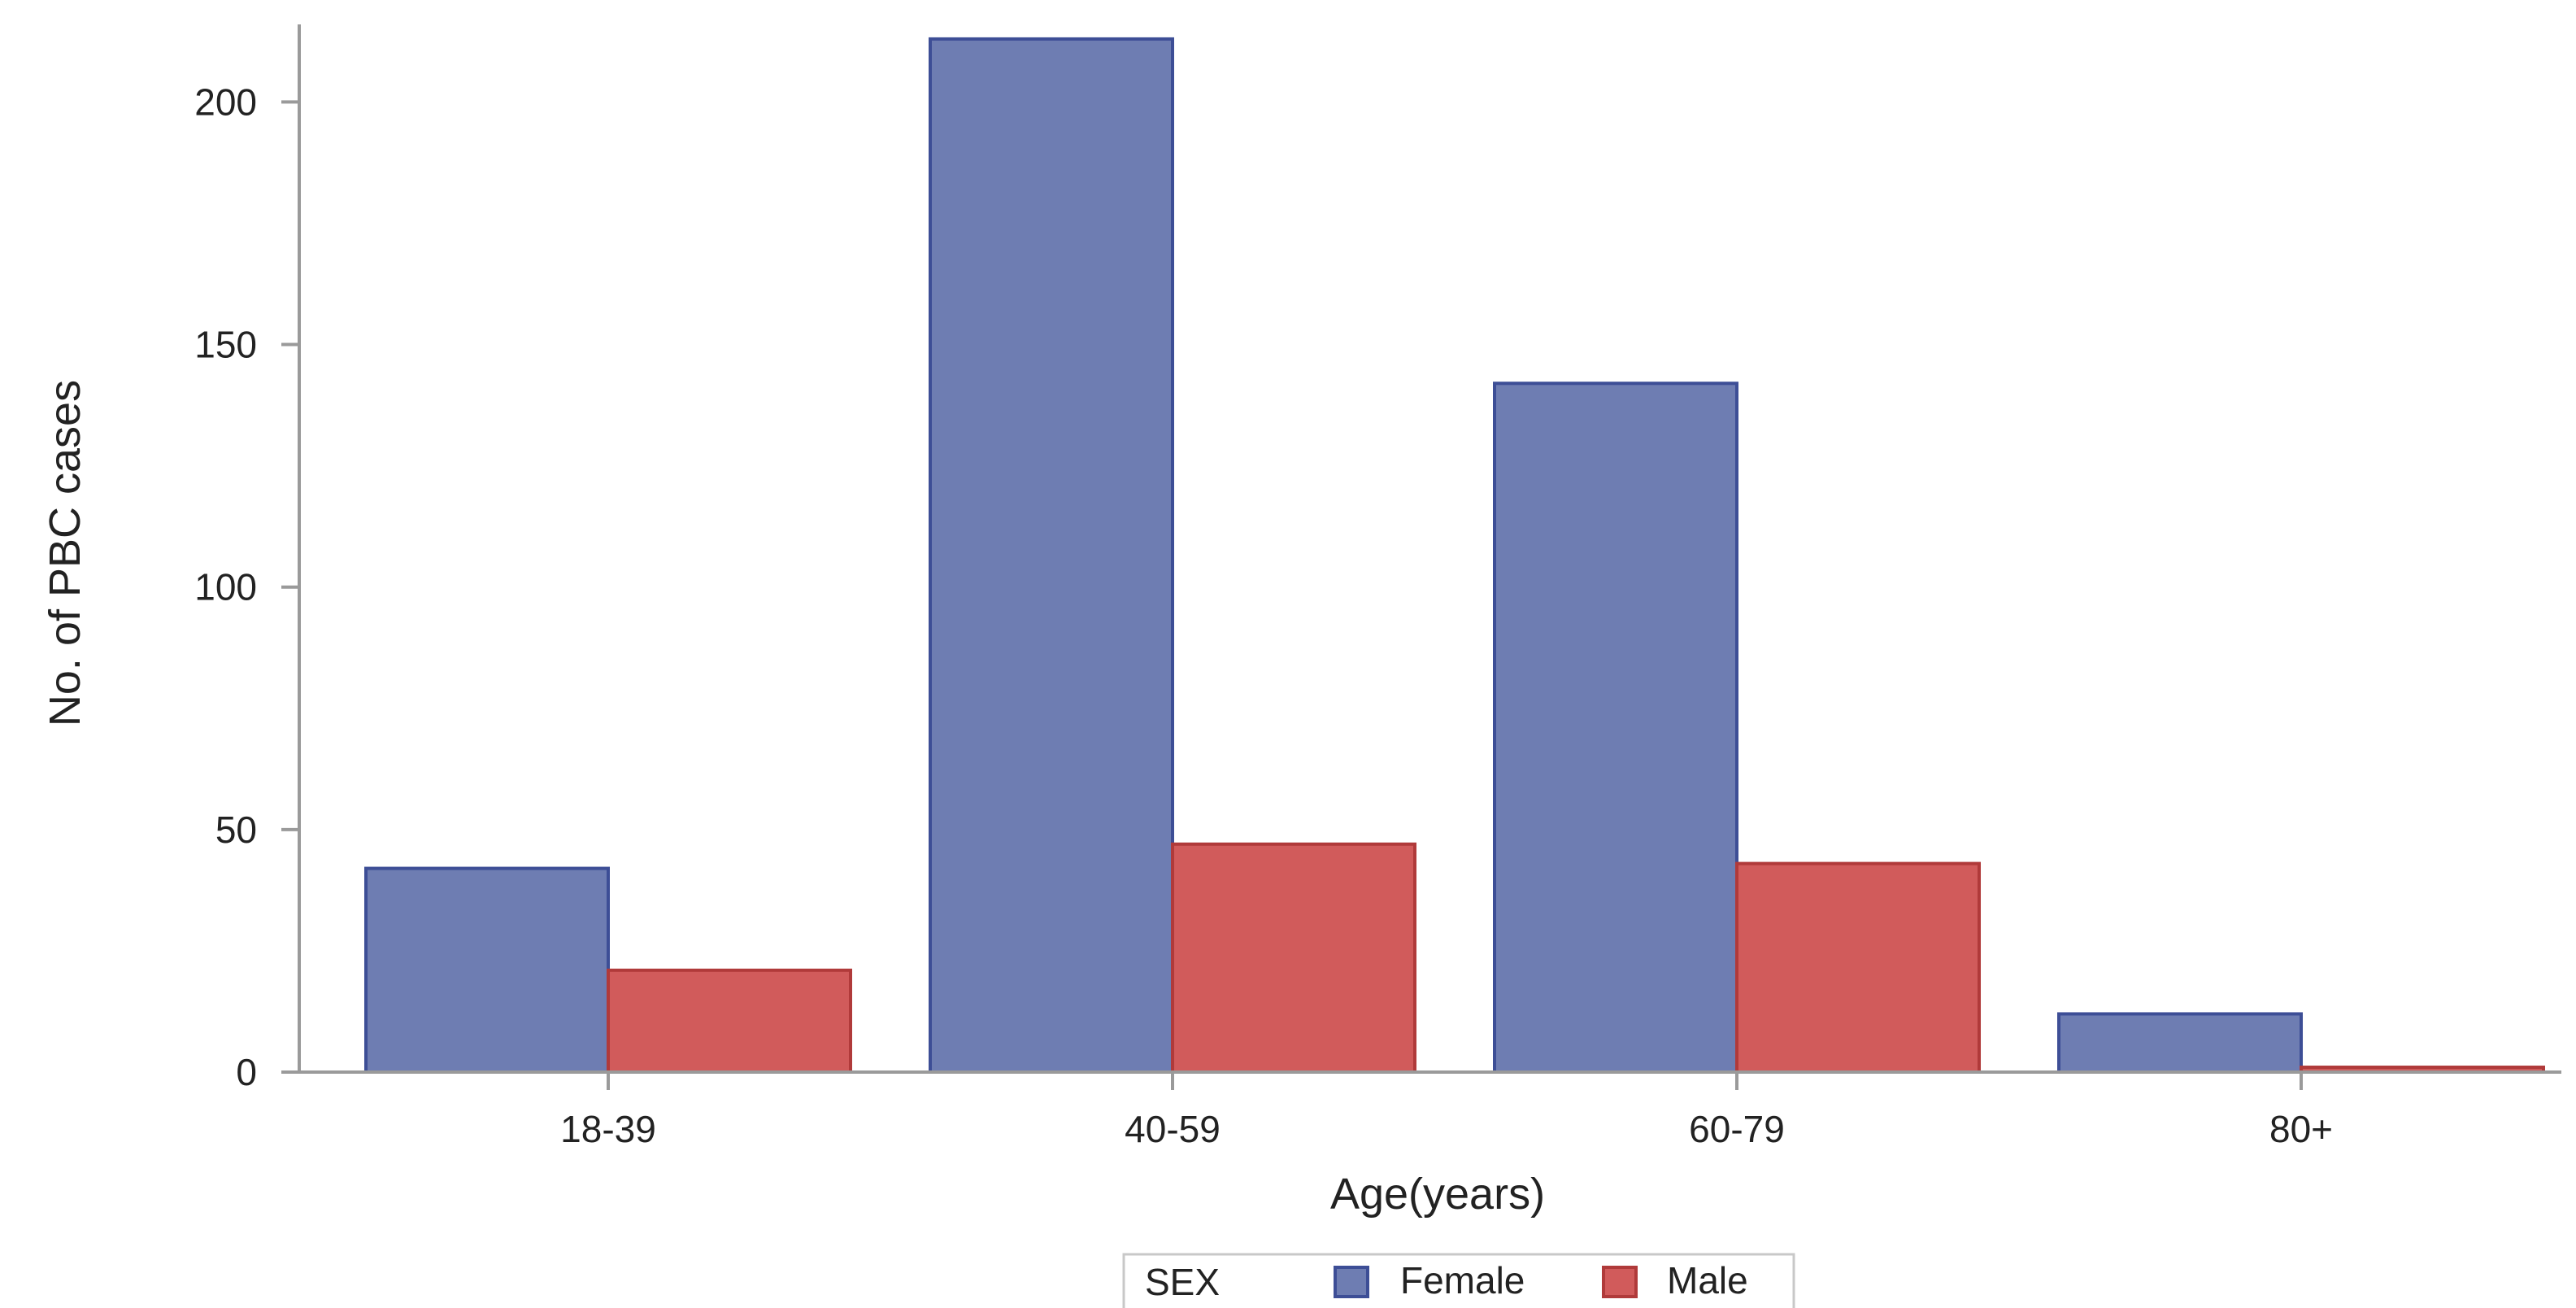 The width and height of the screenshot is (2576, 1308). I want to click on y-tick-label: 0, so click(247, 1072).